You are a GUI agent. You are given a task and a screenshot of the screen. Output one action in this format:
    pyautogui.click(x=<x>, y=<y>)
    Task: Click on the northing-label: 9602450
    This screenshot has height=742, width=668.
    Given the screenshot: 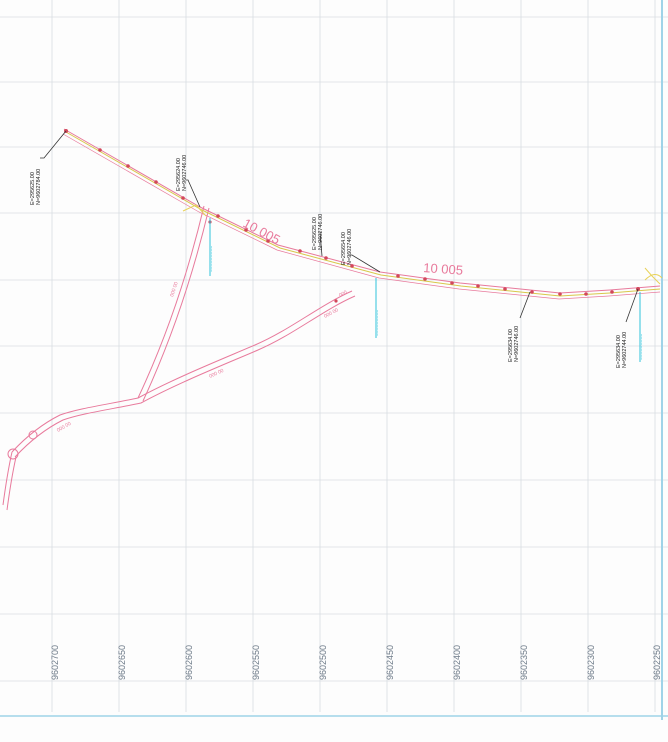 What is the action you would take?
    pyautogui.click(x=390, y=662)
    